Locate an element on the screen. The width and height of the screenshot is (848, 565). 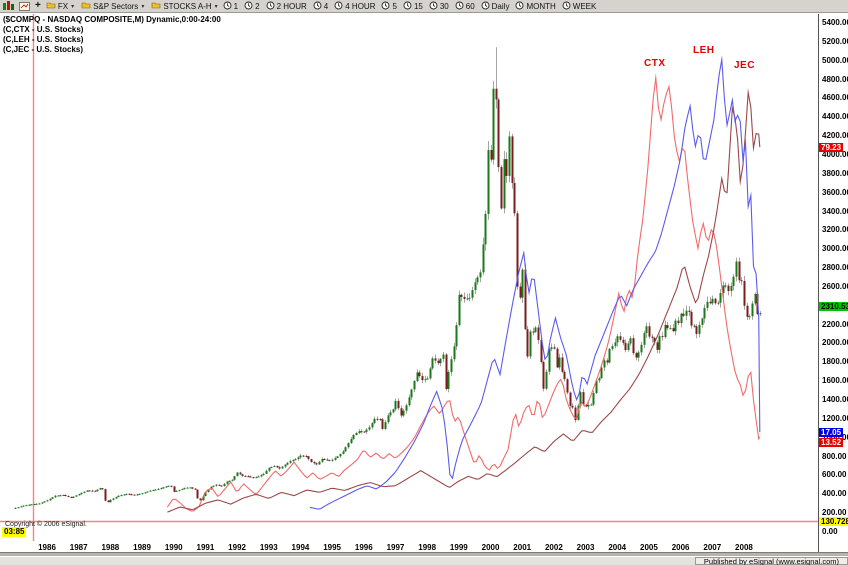
symbol-list-menu: S&P Sectors ▾ is located at coordinates (112, 6).